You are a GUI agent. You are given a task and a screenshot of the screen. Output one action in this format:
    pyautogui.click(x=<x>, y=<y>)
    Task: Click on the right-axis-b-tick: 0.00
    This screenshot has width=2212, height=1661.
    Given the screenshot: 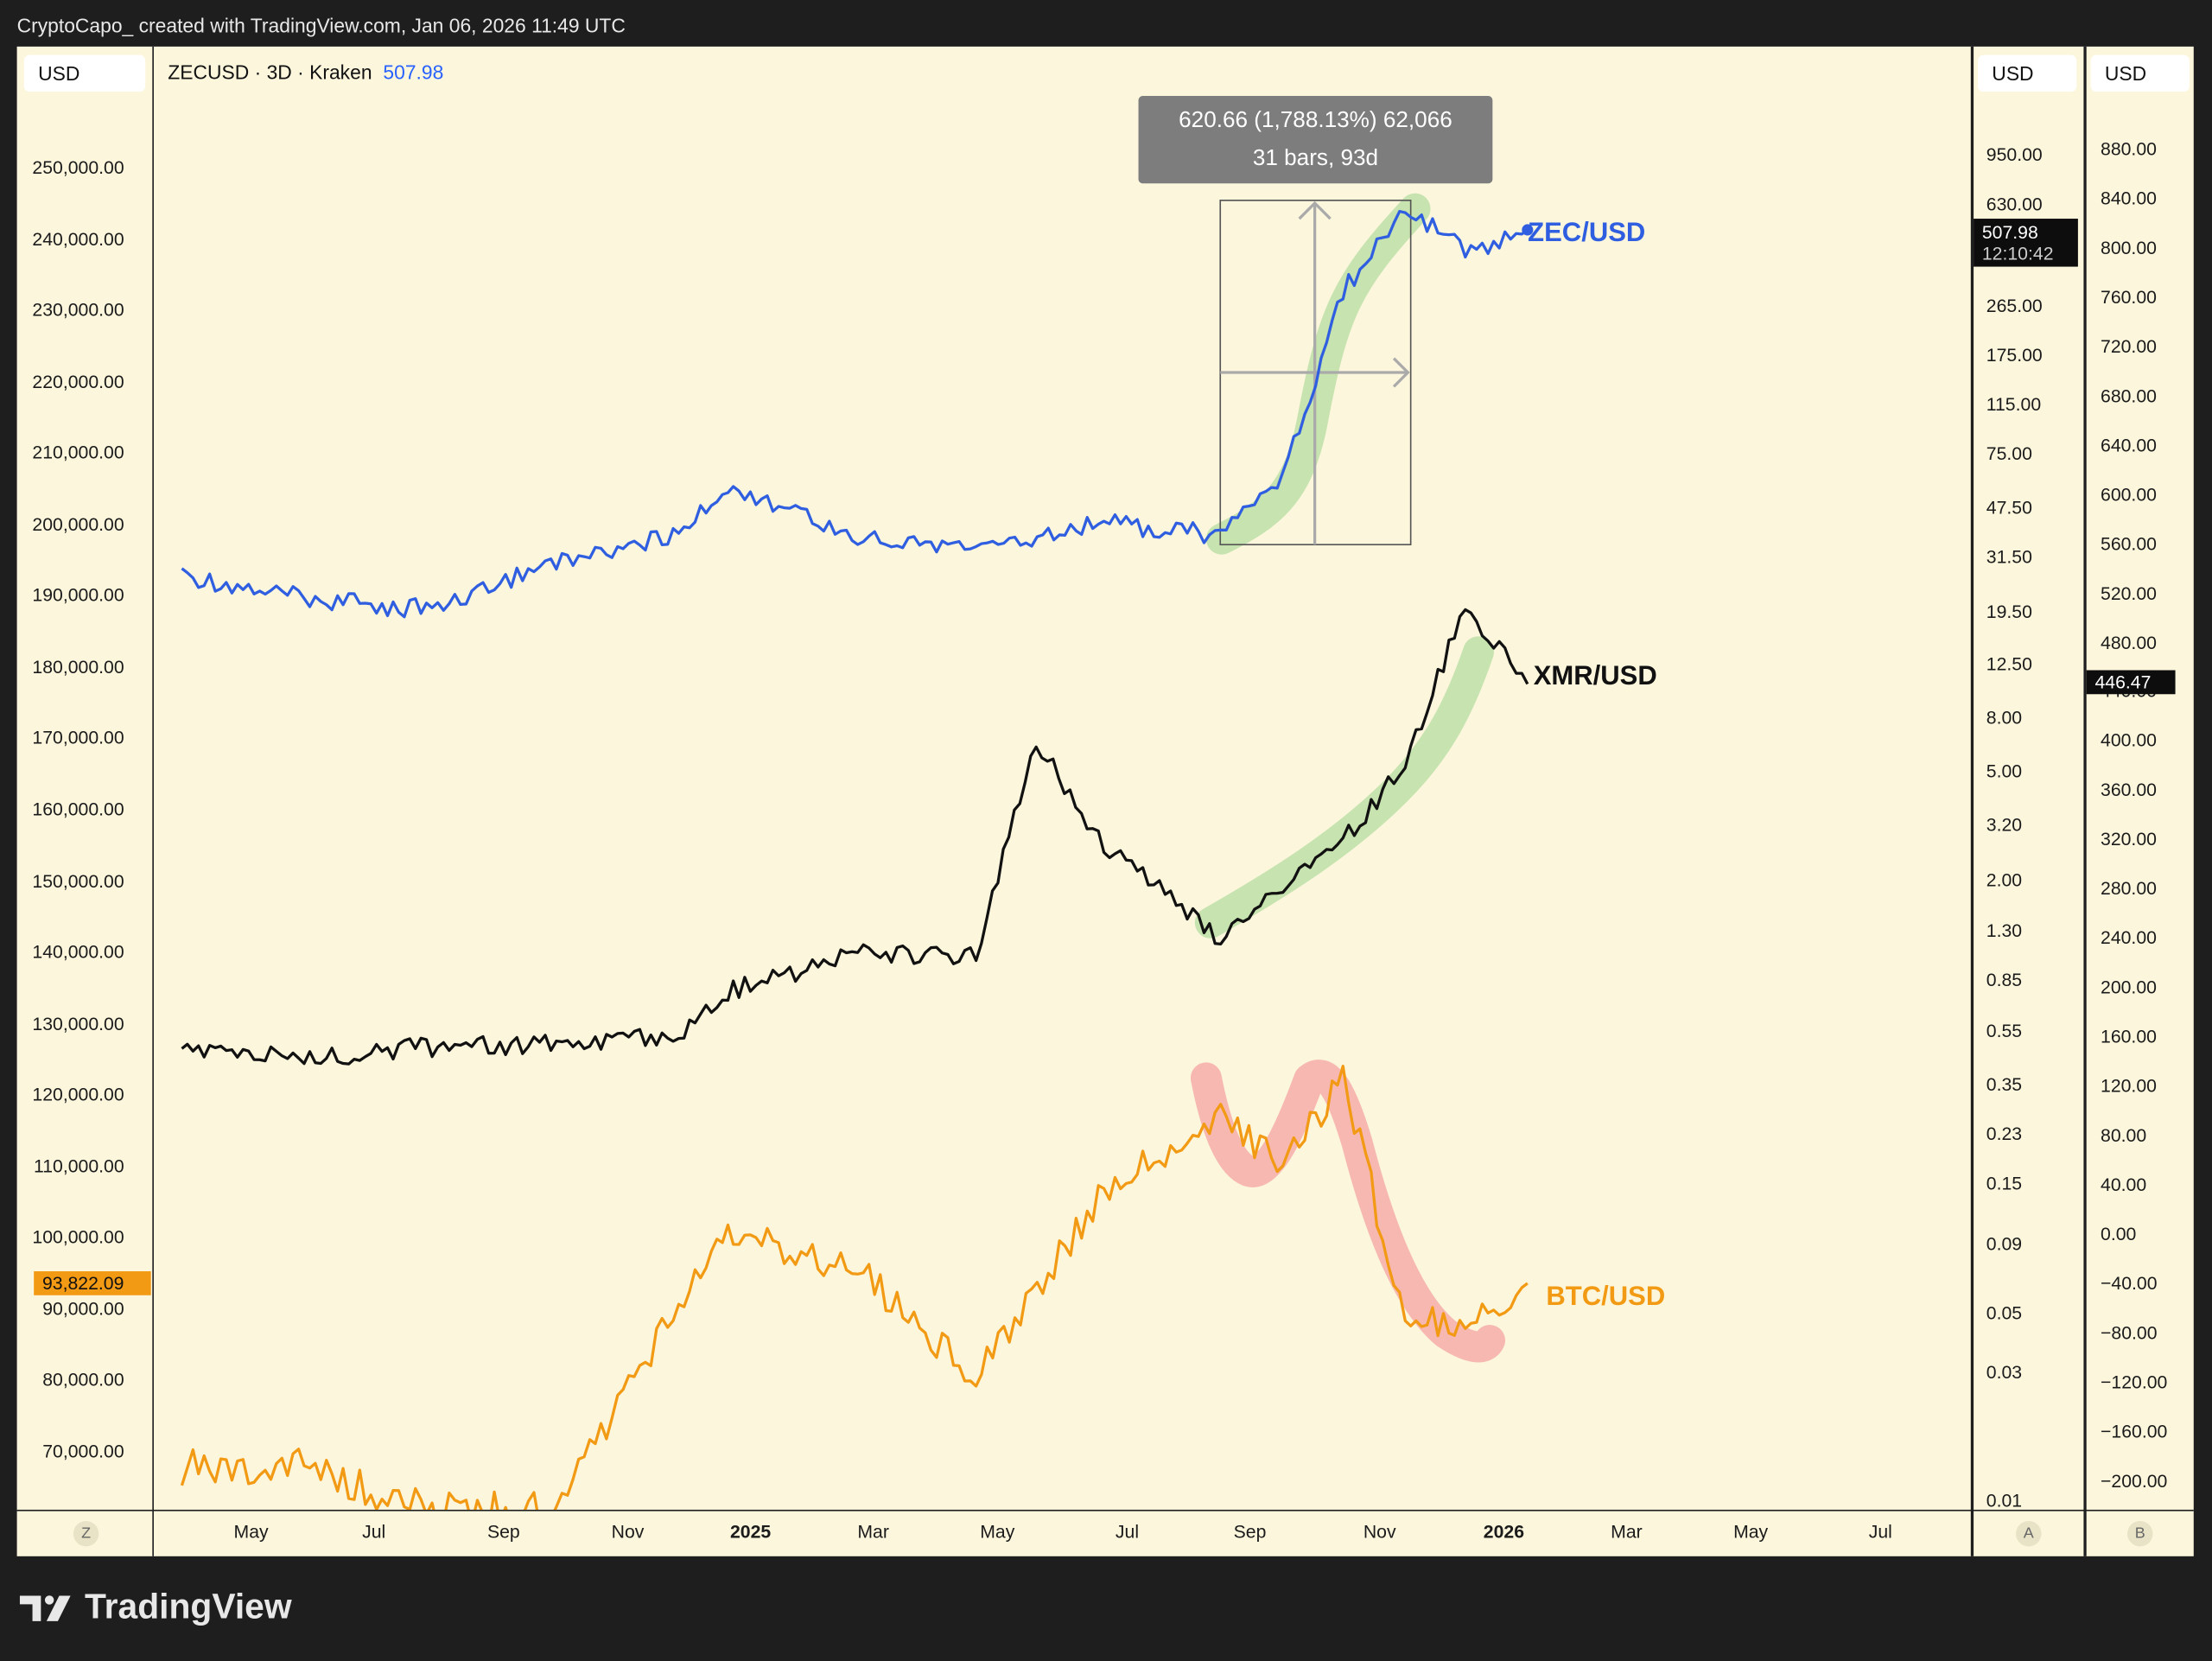 What is the action you would take?
    pyautogui.click(x=2119, y=1233)
    